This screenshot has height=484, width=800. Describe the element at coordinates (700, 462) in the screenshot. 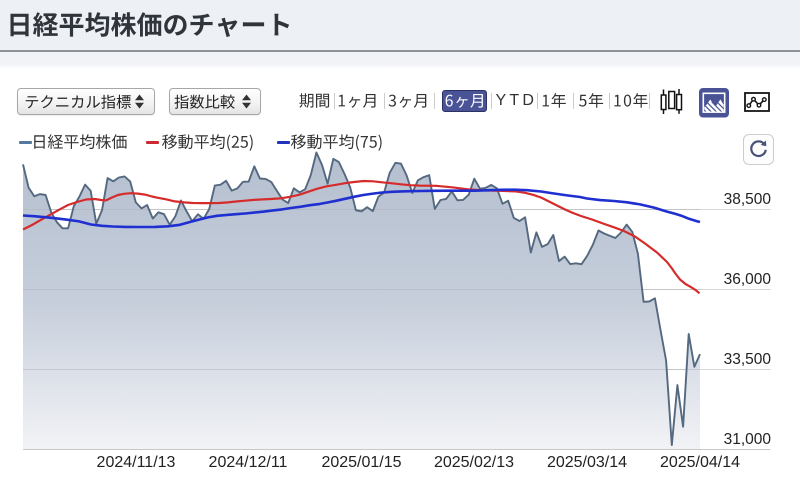

I see `svg-text: 2025/04/14` at that location.